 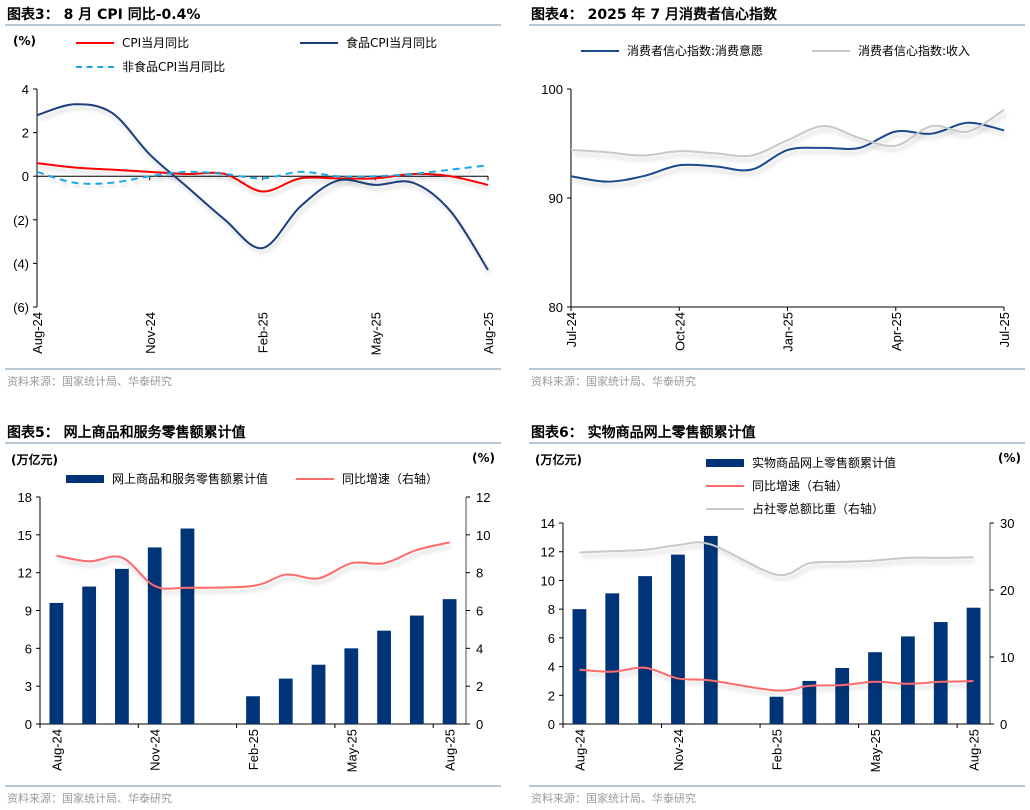 I want to click on chart5-title: 图表5： 网上商品和服务零售额累计值, so click(x=126, y=433).